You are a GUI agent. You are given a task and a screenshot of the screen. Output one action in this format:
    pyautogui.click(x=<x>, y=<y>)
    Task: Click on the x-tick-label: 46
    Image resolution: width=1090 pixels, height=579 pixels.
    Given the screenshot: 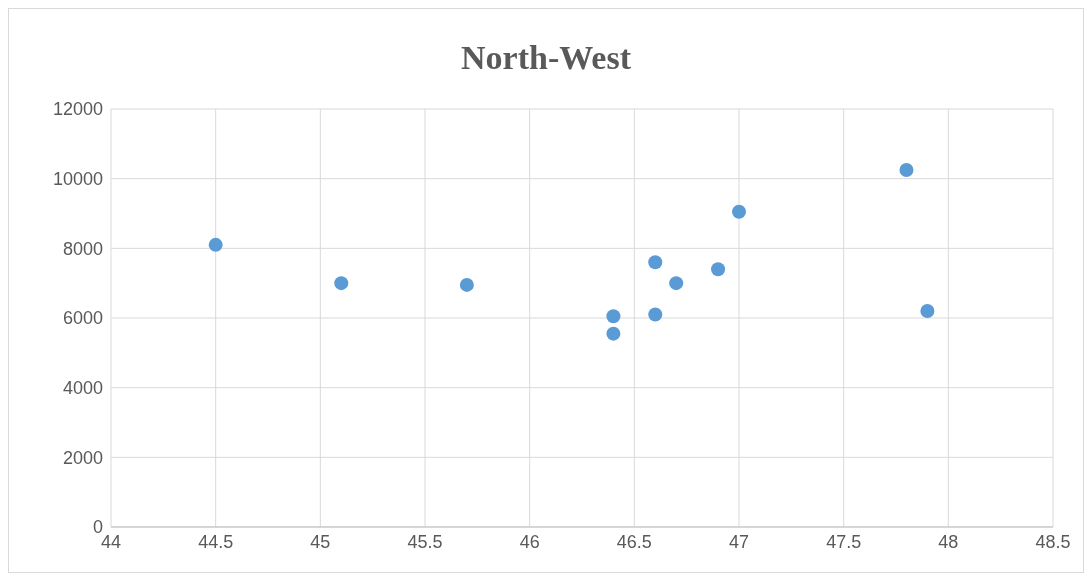 What is the action you would take?
    pyautogui.click(x=529, y=541)
    